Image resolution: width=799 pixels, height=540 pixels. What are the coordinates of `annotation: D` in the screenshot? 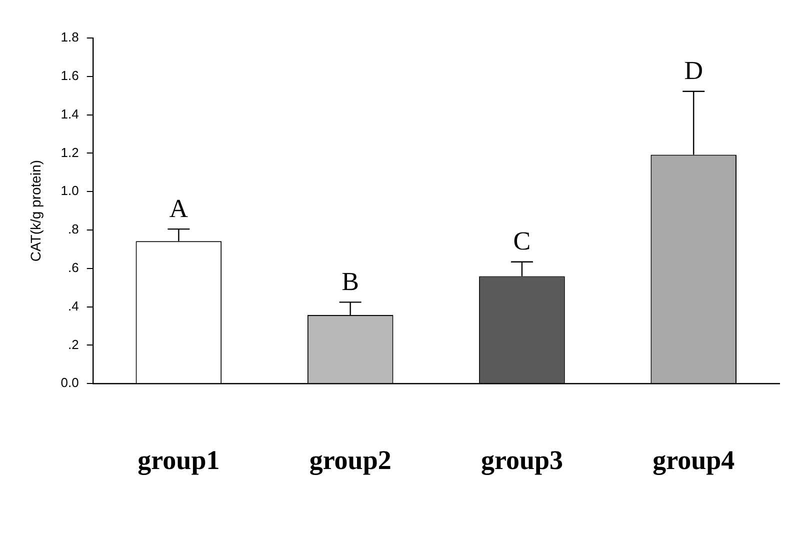 It's located at (693, 71).